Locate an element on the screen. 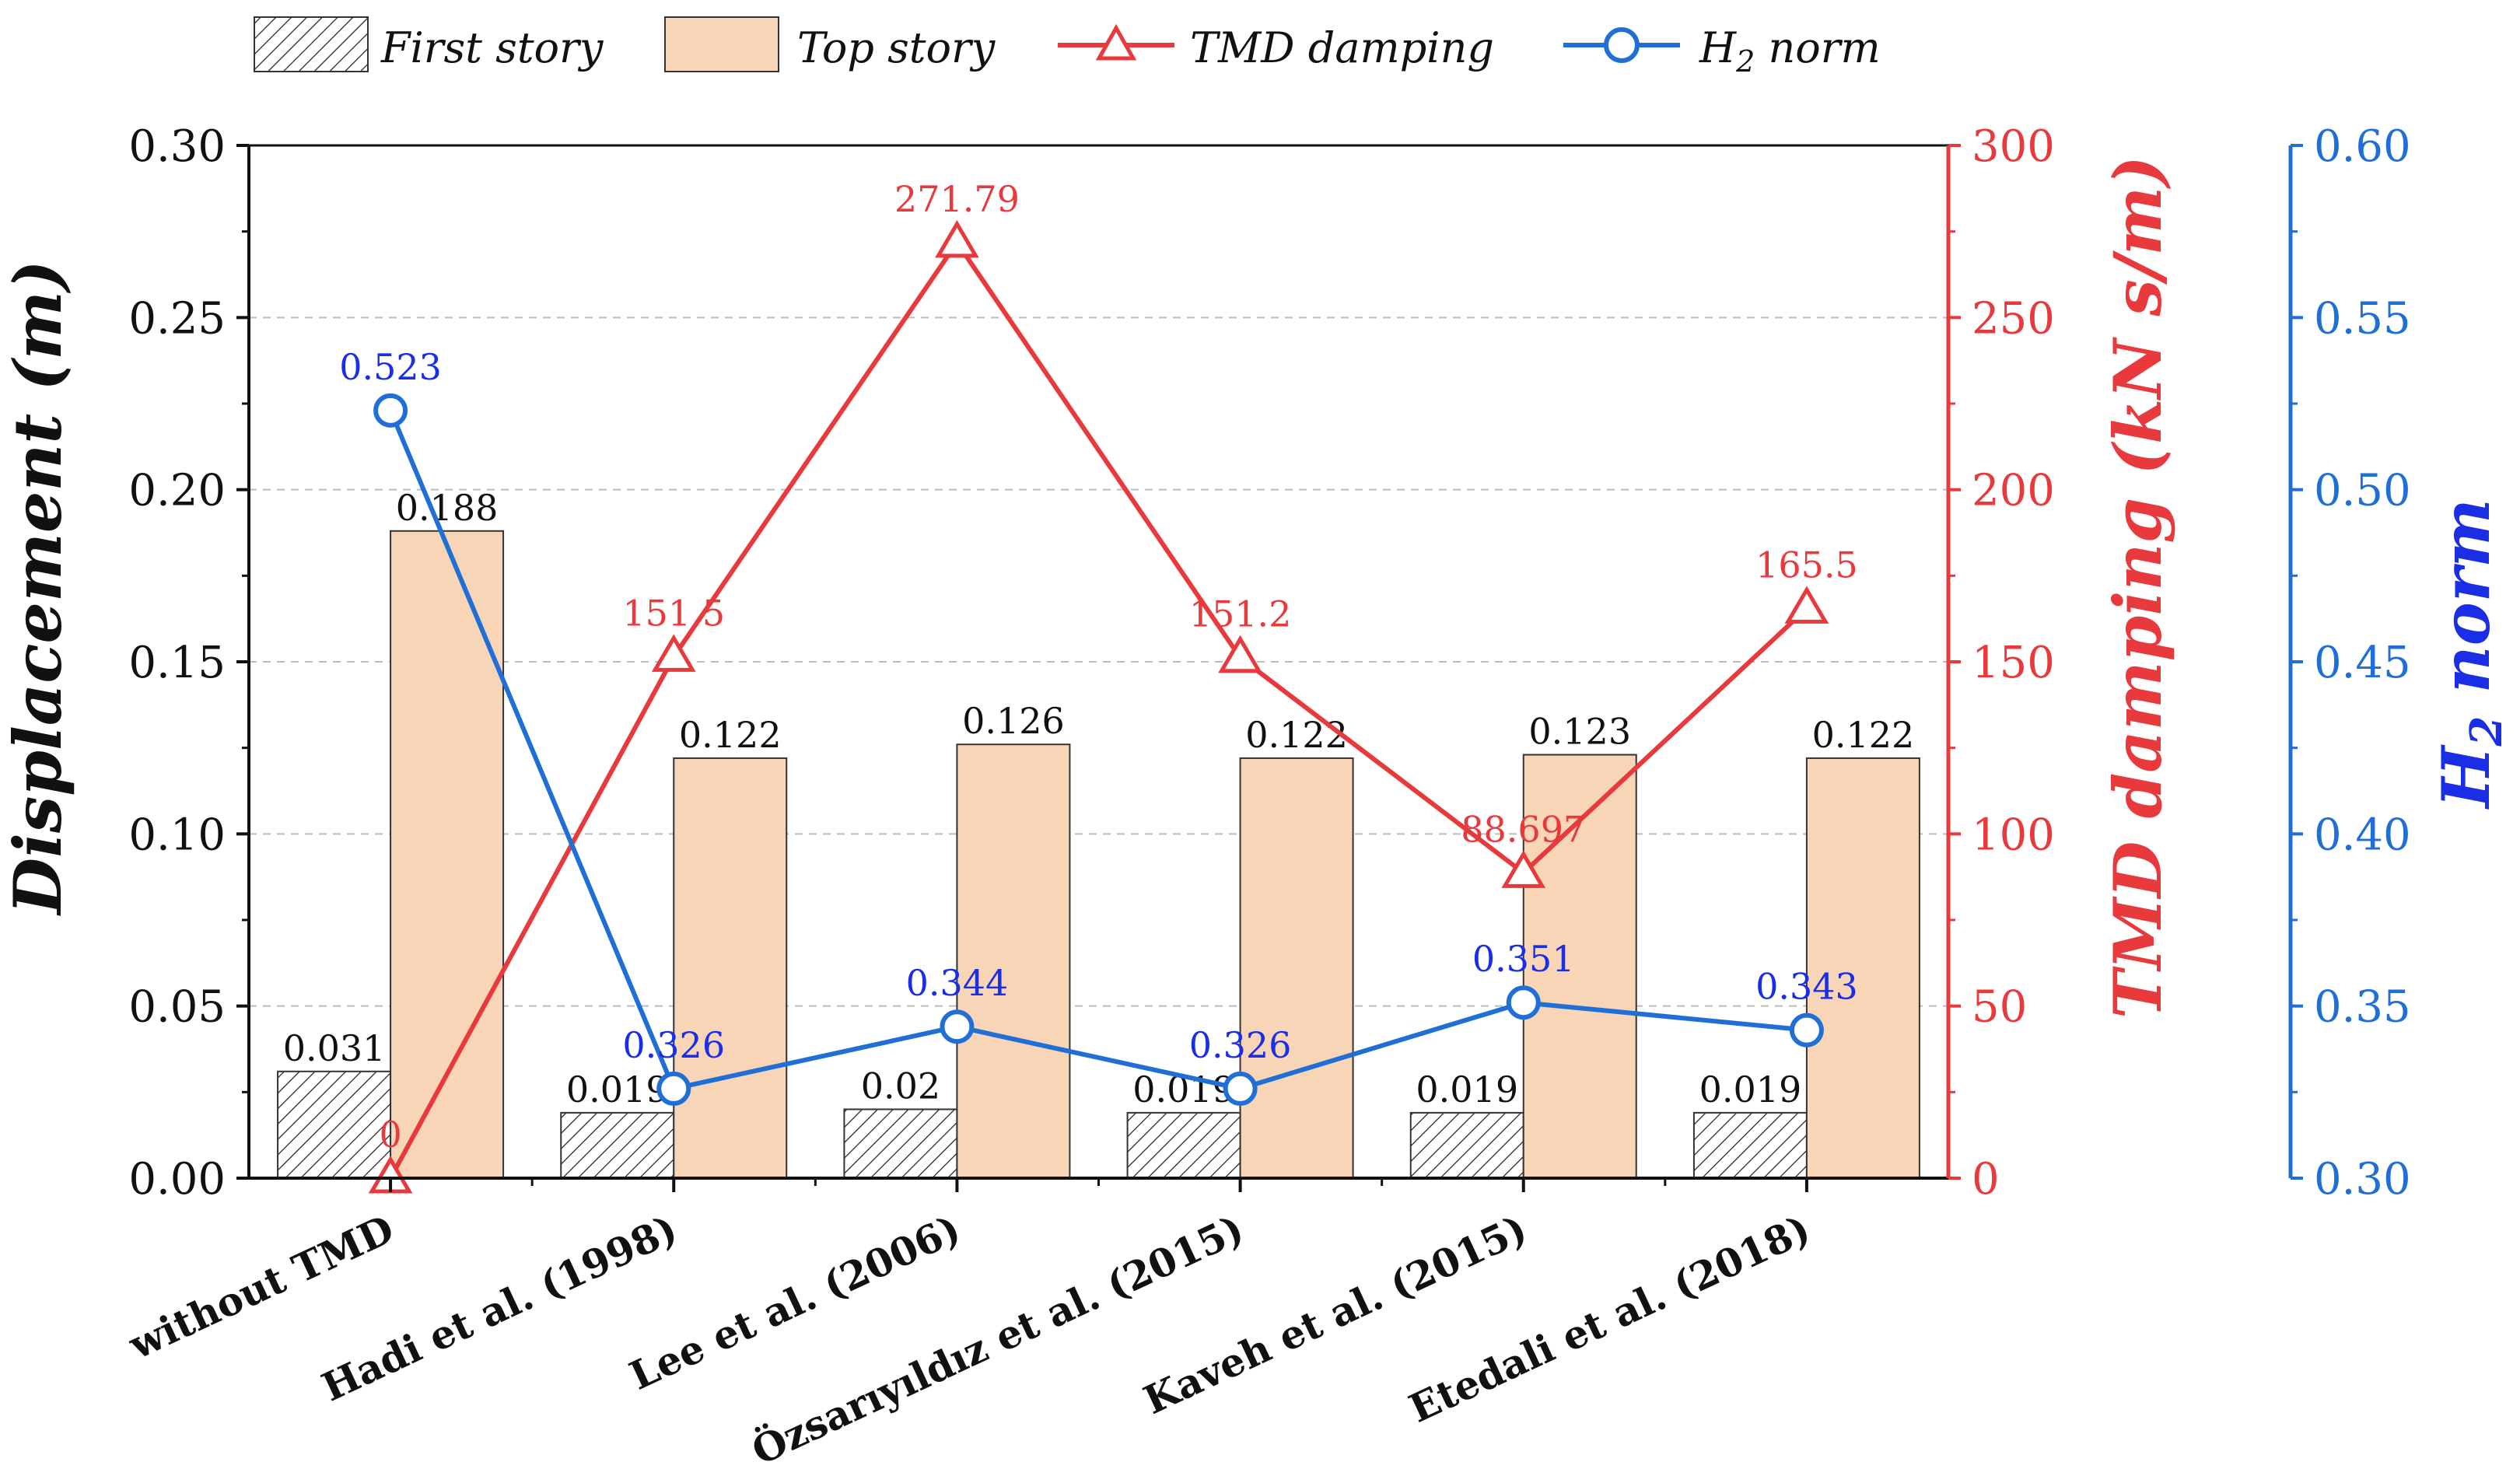  h2-norm-label: 0.343 is located at coordinates (1807, 987).